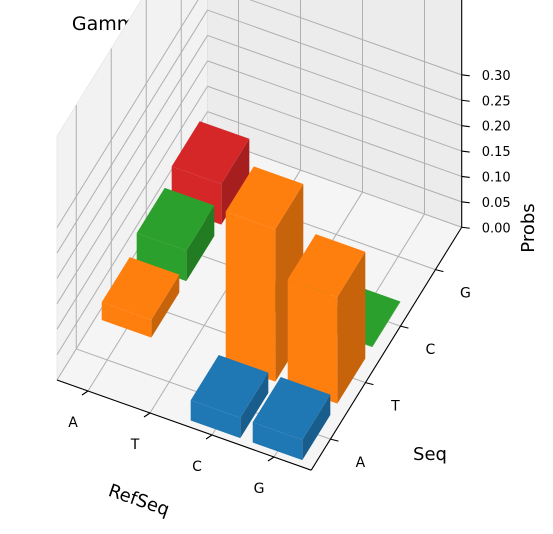 Image resolution: width=553 pixels, height=534 pixels. Describe the element at coordinates (184, 425) in the screenshot. I see `x-axis-line` at that location.